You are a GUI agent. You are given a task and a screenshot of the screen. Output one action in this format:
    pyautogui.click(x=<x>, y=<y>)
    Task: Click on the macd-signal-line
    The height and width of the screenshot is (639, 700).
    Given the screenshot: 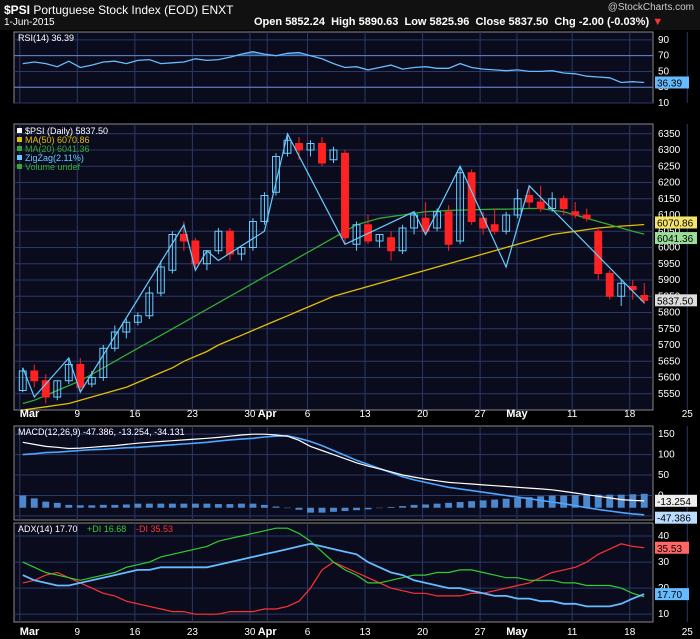 What is the action you would take?
    pyautogui.click(x=333, y=475)
    